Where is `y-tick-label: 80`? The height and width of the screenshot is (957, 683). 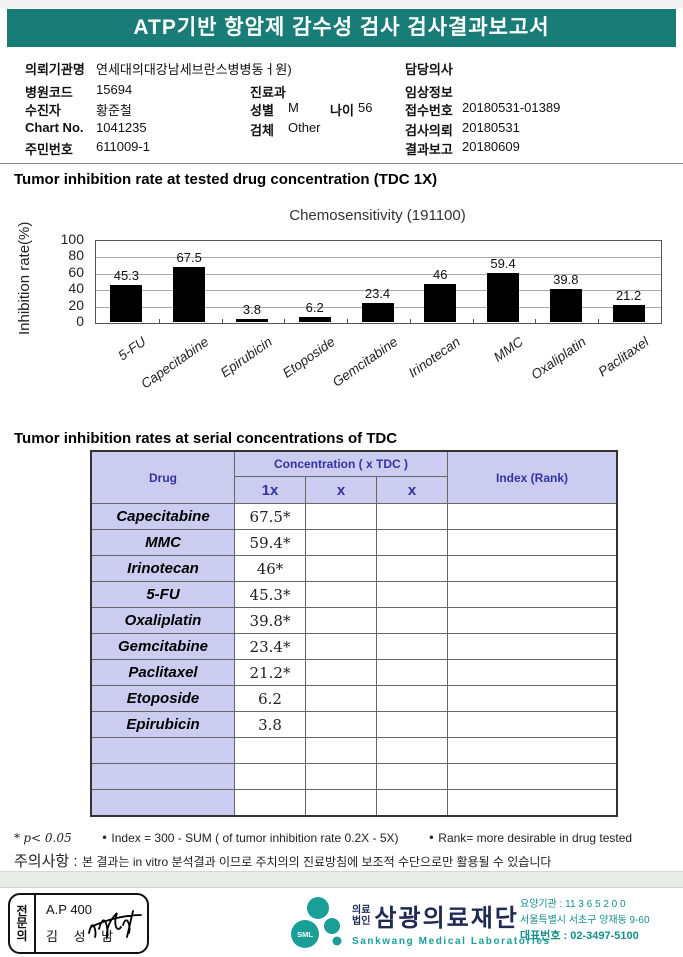
y-tick-label: 80 is located at coordinates (76, 255).